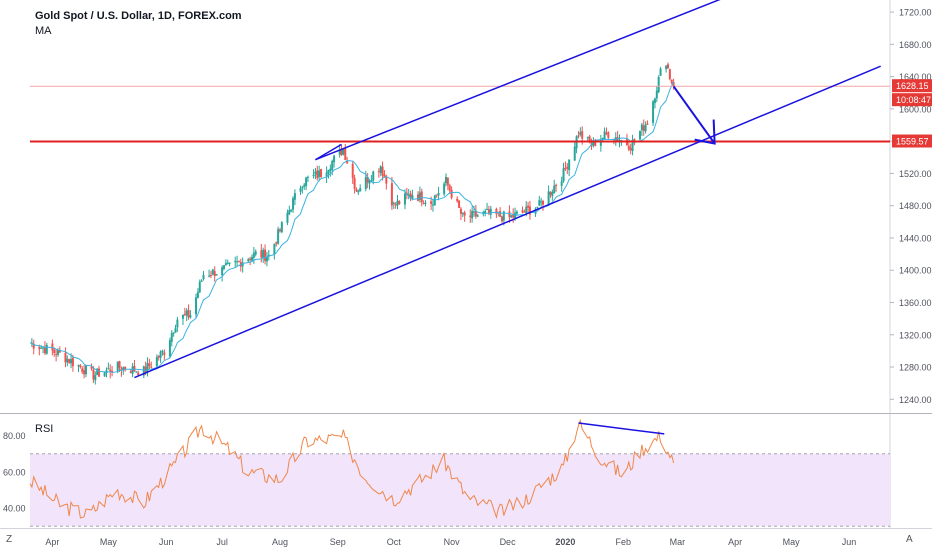  What do you see at coordinates (565, 542) in the screenshot?
I see `time-tick-label: 2020` at bounding box center [565, 542].